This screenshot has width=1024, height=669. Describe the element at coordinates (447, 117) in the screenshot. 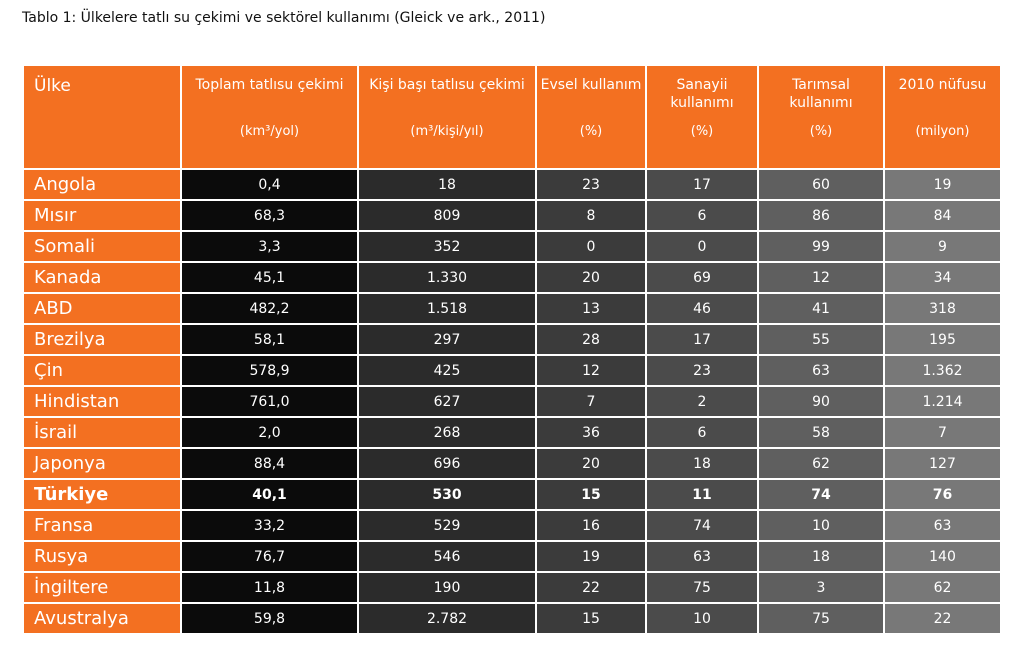

I see `header-cell: Kişi başı tatlısu çekimi (m³/kişi/yıl)` at that location.